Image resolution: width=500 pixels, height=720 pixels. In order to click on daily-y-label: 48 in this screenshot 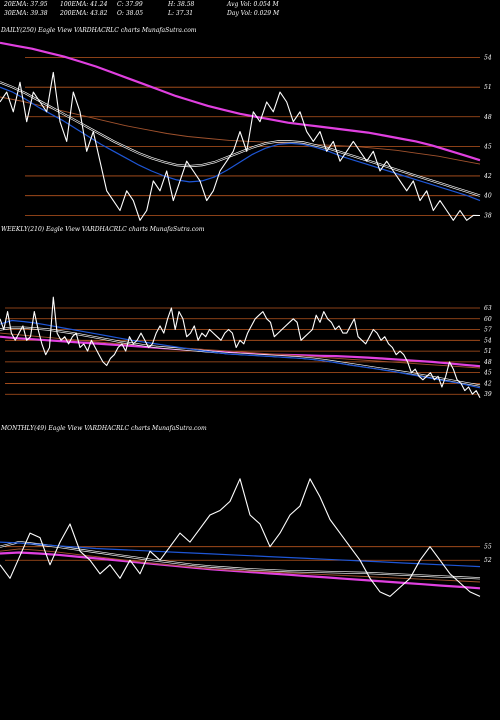, I will do `click(487, 117)`.